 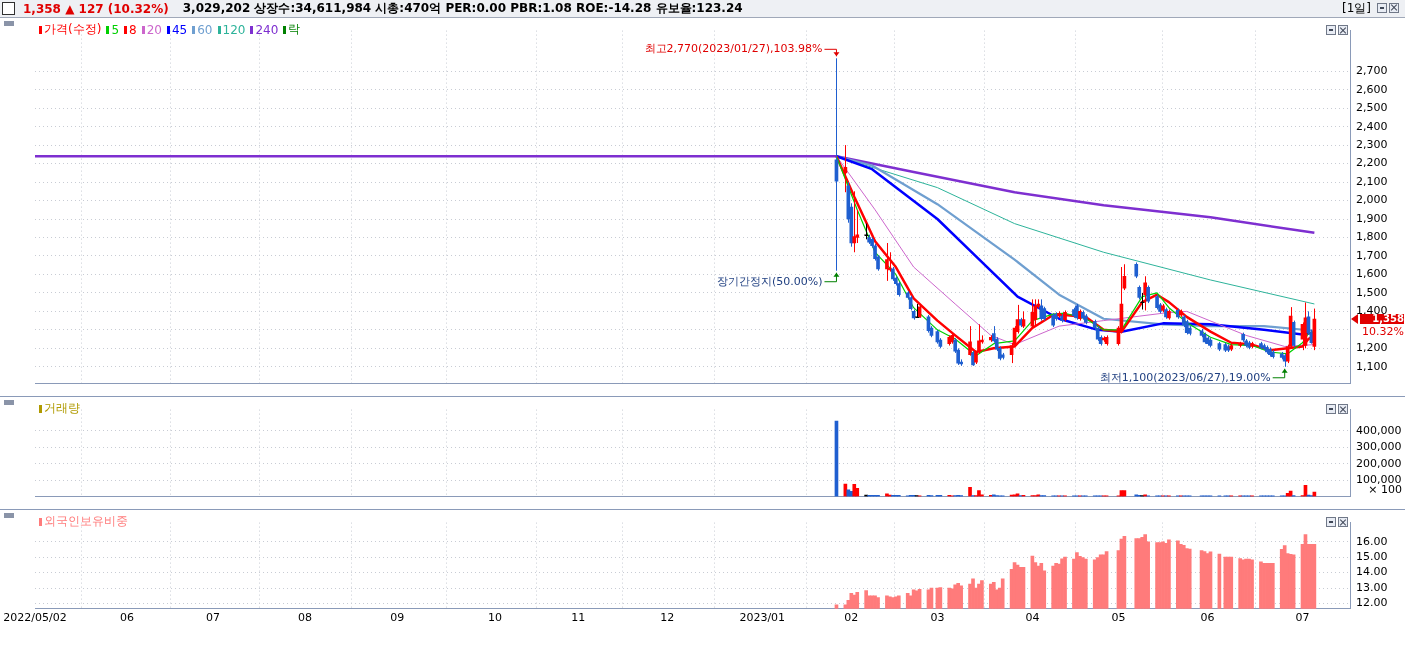 I want to click on y-tick-label: 2,700, so click(x=1372, y=71).